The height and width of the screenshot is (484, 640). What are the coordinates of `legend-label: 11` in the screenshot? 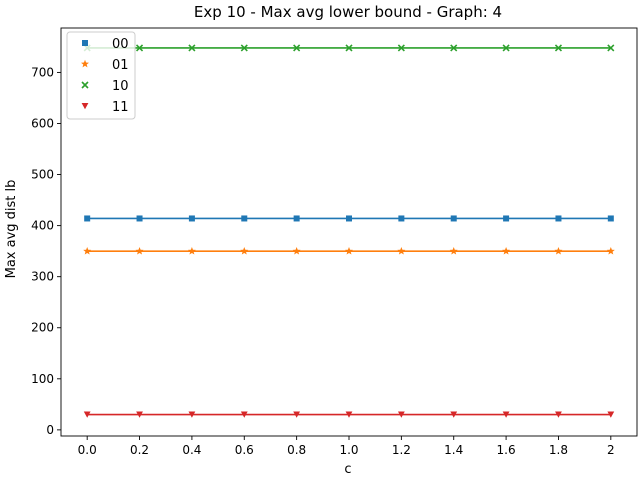 It's located at (120, 107).